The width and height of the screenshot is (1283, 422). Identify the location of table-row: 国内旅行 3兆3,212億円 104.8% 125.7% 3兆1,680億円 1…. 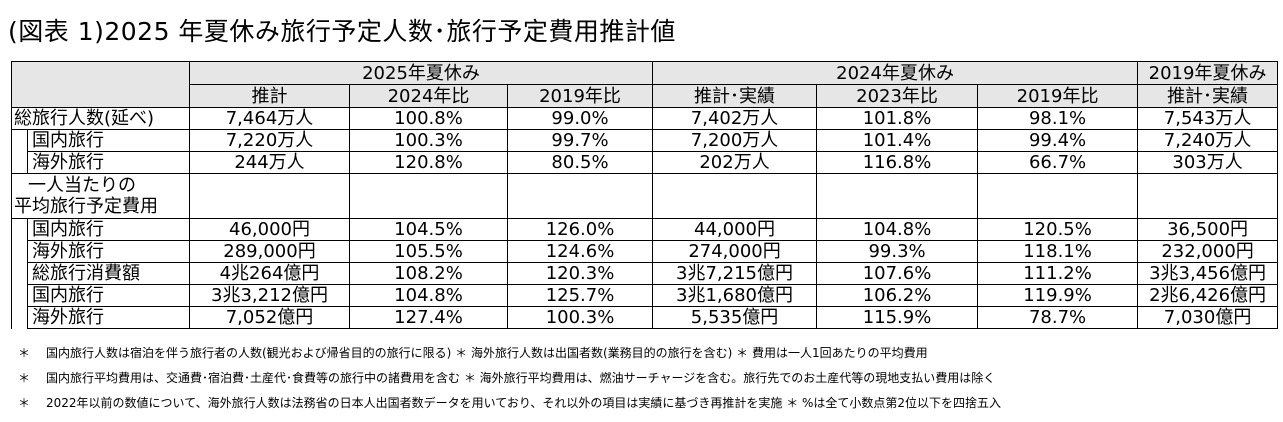
(645, 295).